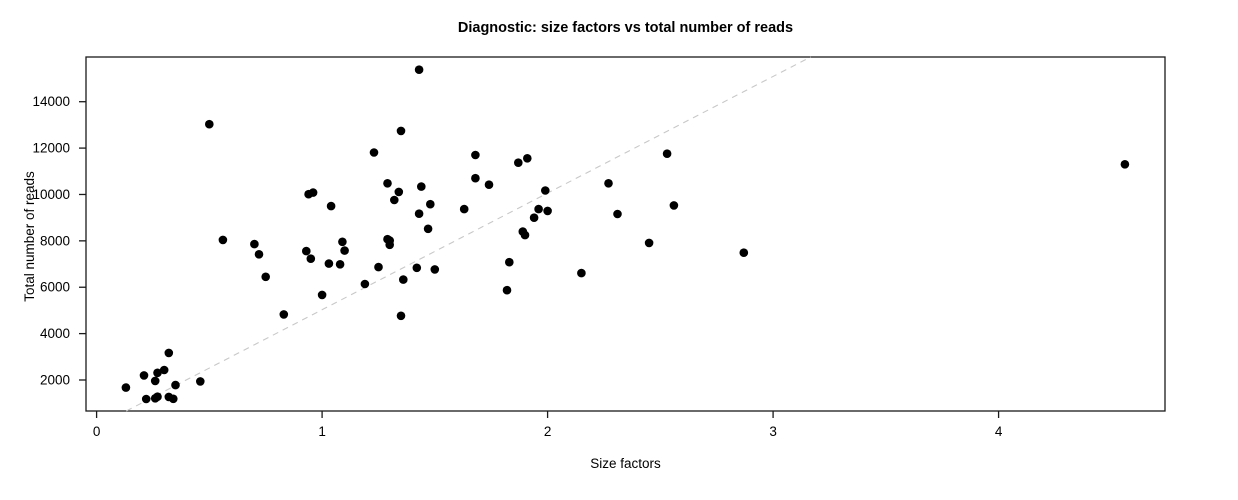  Describe the element at coordinates (322, 431) in the screenshot. I see `x-tick-label: 1` at that location.